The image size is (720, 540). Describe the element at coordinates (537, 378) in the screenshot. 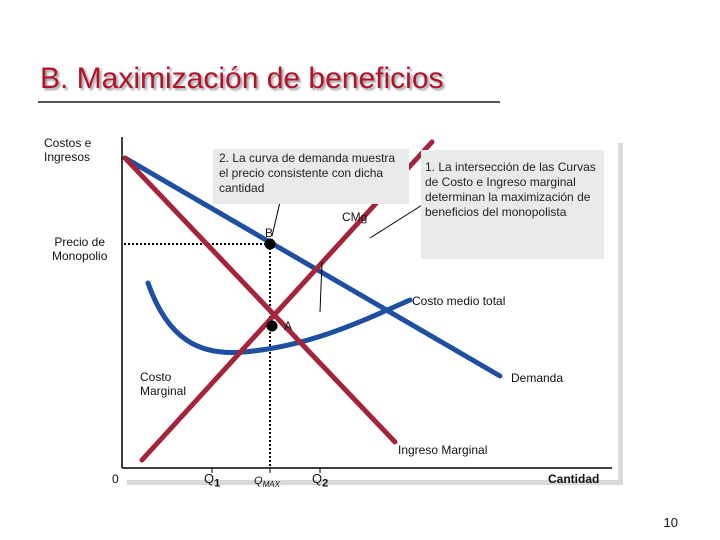

I see `demanda-label: Demanda` at that location.